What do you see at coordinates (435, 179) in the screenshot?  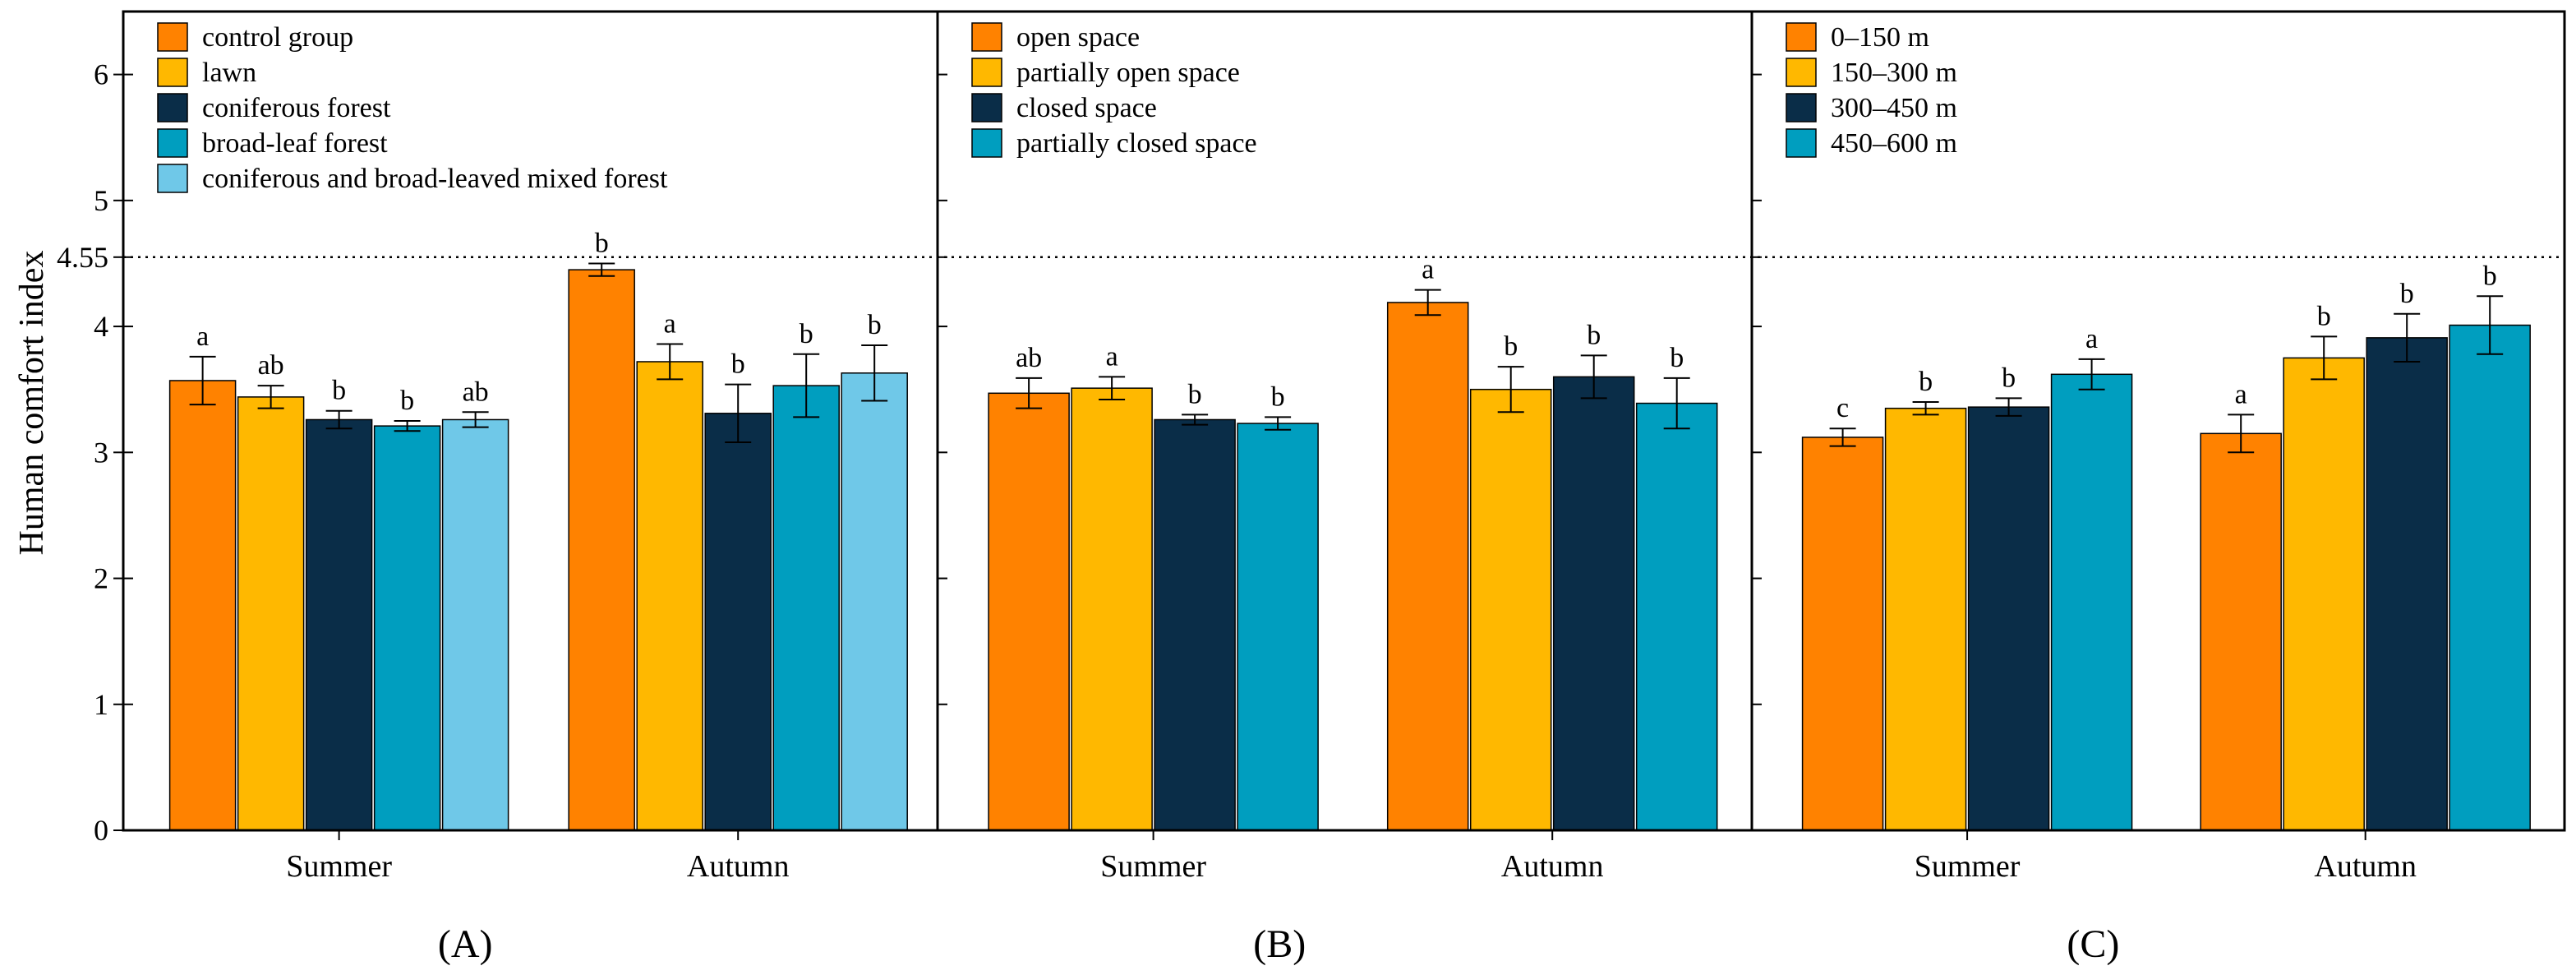 I see `legend-label: coniferous and broad-leaved mixed forest` at bounding box center [435, 179].